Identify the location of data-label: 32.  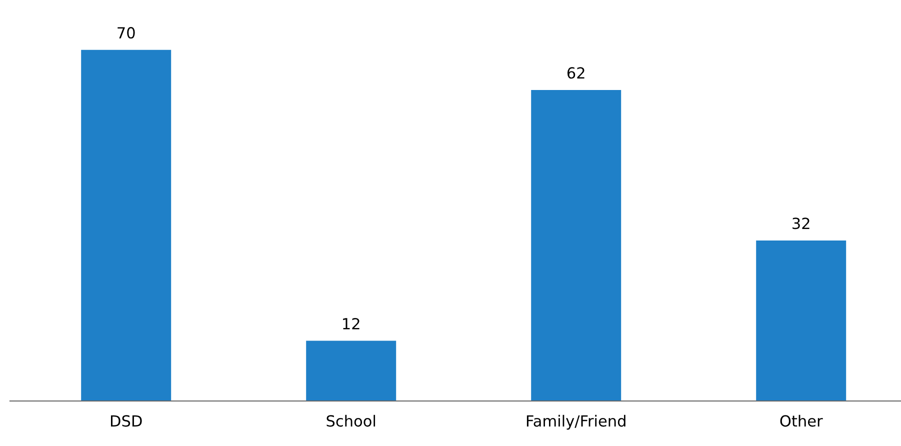
(801, 224).